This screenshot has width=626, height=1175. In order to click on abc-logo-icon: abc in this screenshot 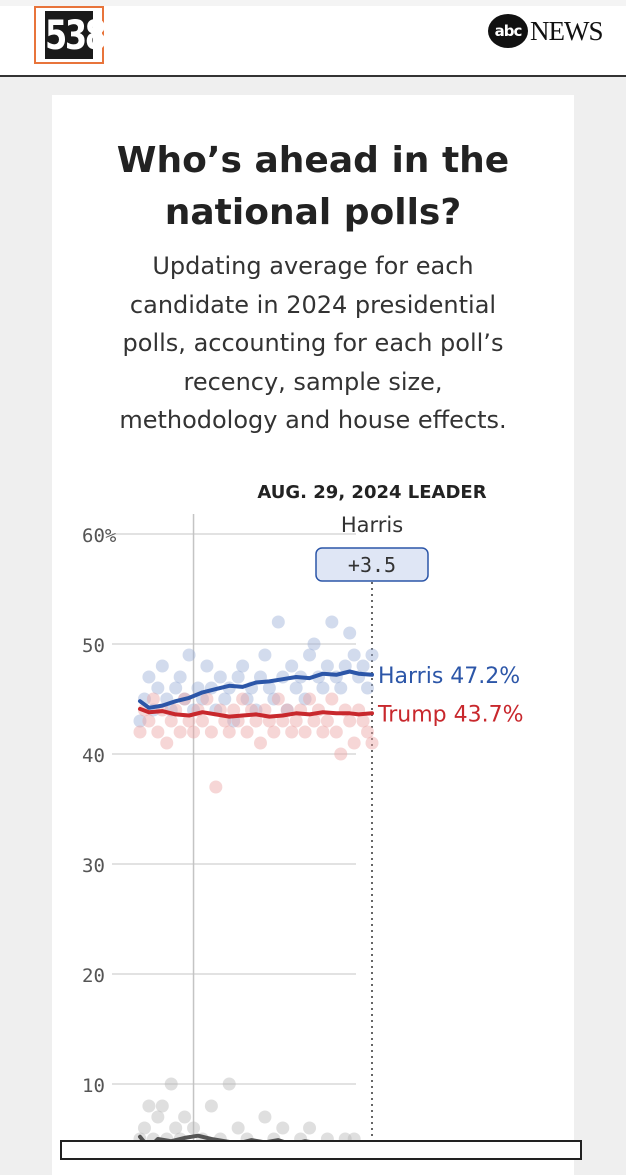, I will do `click(508, 31)`.